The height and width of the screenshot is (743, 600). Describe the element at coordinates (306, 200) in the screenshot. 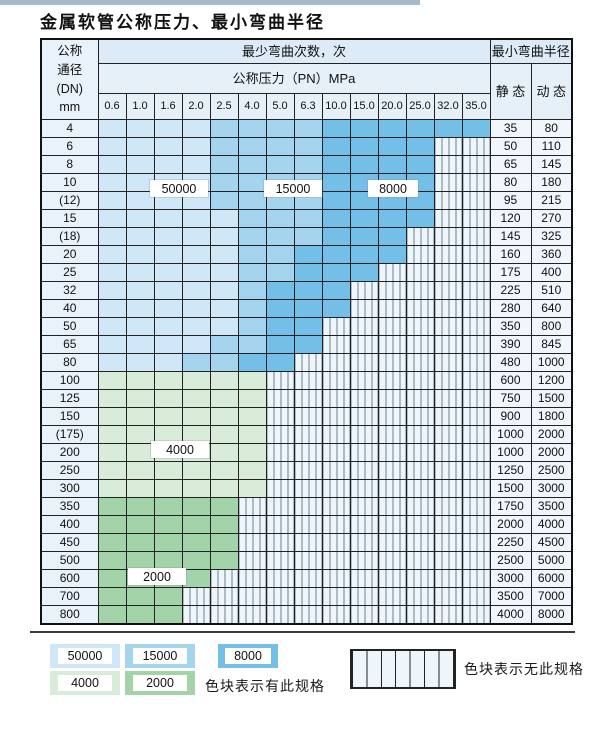

I see `table-row: (12) 95 215` at that location.